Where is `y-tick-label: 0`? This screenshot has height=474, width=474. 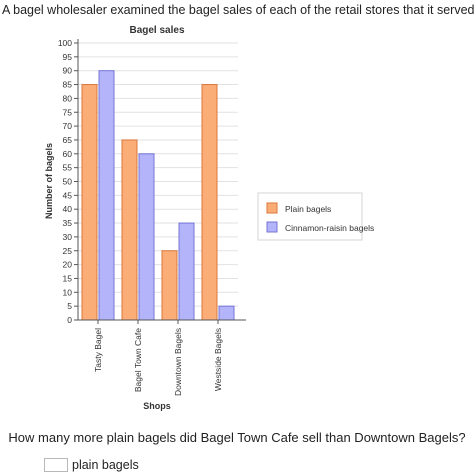
y-tick-label: 0 is located at coordinates (69, 320).